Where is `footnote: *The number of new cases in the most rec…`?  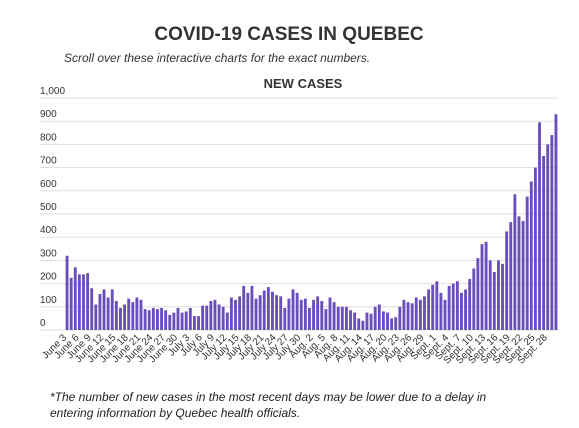 footnote: *The number of new cases in the most rec… is located at coordinates (268, 405).